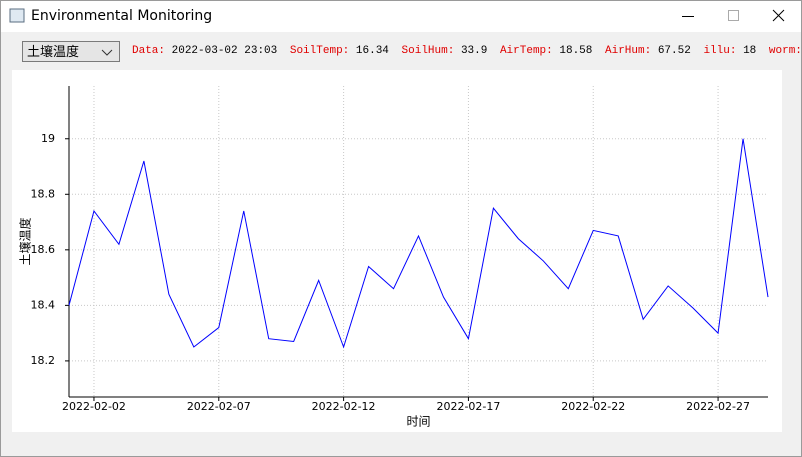 This screenshot has height=457, width=802. What do you see at coordinates (720, 51) in the screenshot?
I see `status-label: illu:` at bounding box center [720, 51].